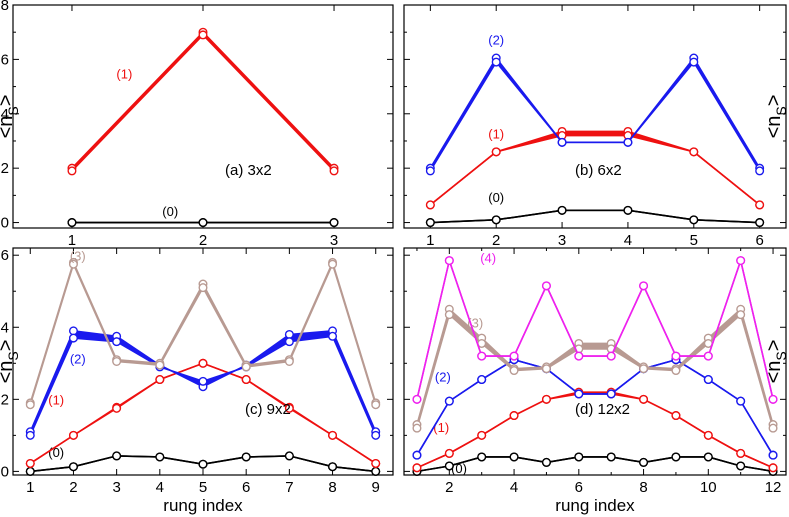  I want to click on x-tick-label: 6, so click(579, 487).